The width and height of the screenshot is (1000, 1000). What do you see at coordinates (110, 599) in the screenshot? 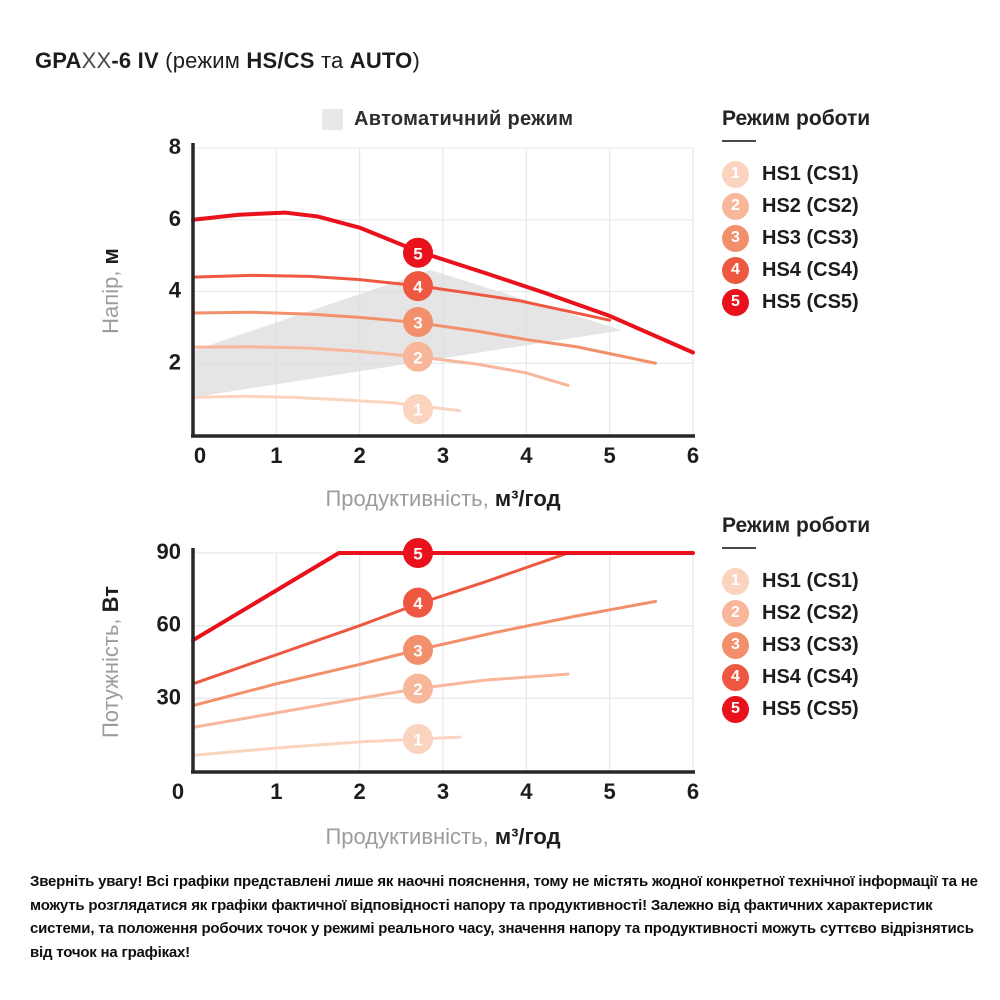
I see `y-axis-title-power-unit: Вт` at bounding box center [110, 599].